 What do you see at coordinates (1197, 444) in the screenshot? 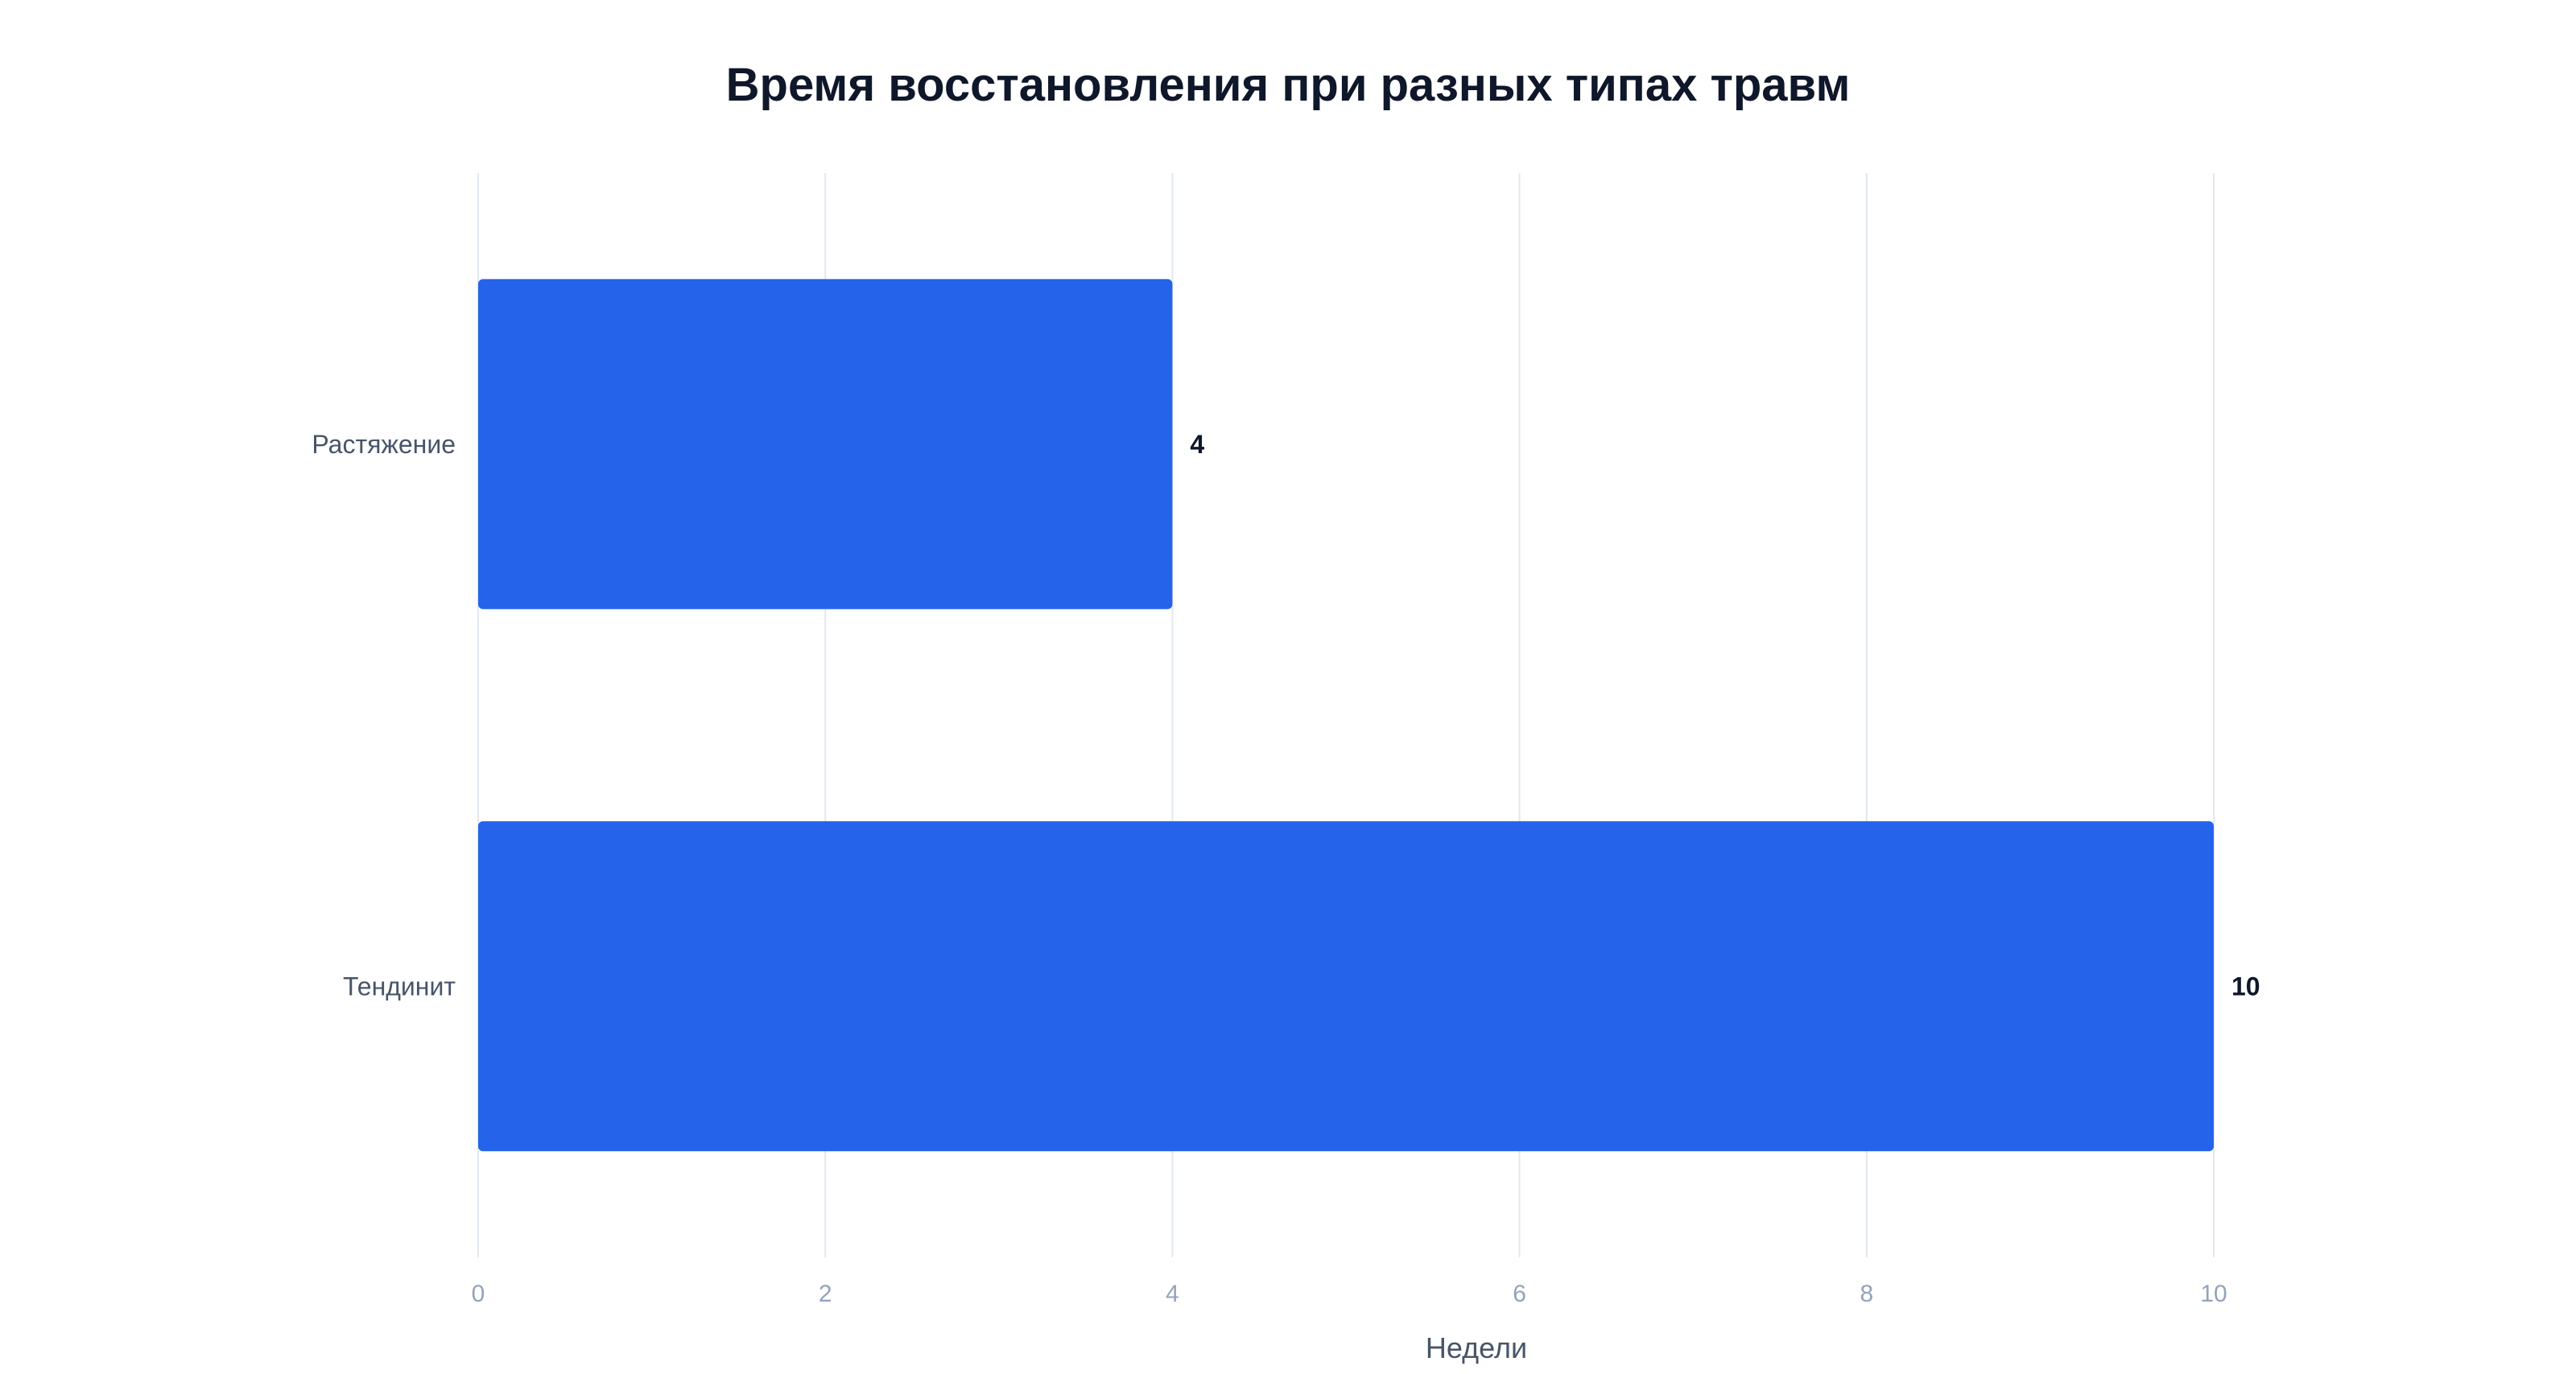
I see `value-label: 4` at bounding box center [1197, 444].